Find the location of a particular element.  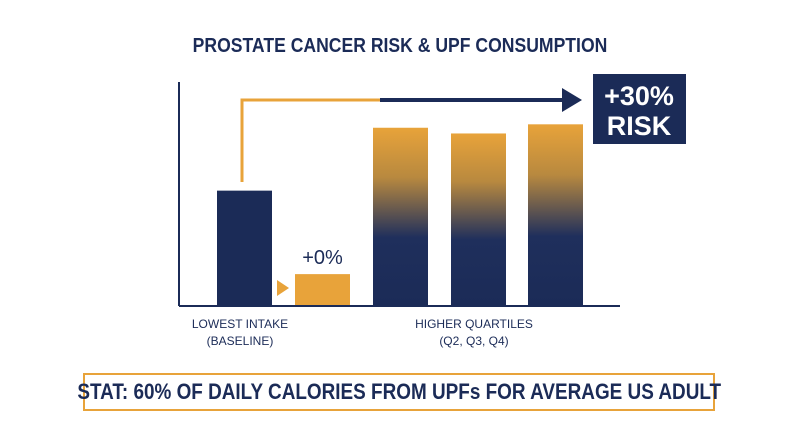

group-label-higher-line2: (Q2, Q3, Q4) is located at coordinates (473, 341).